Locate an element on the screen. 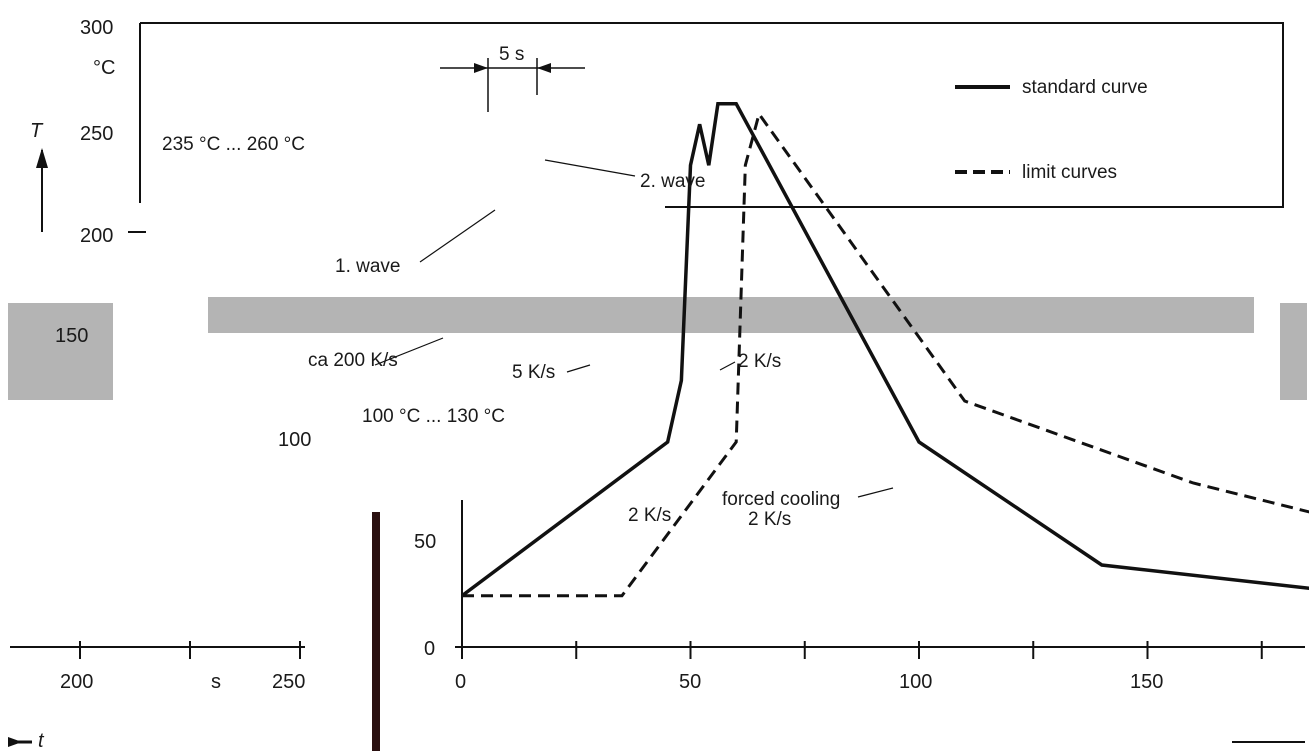 This screenshot has height=751, width=1309. x-axis-label: t is located at coordinates (41, 740).